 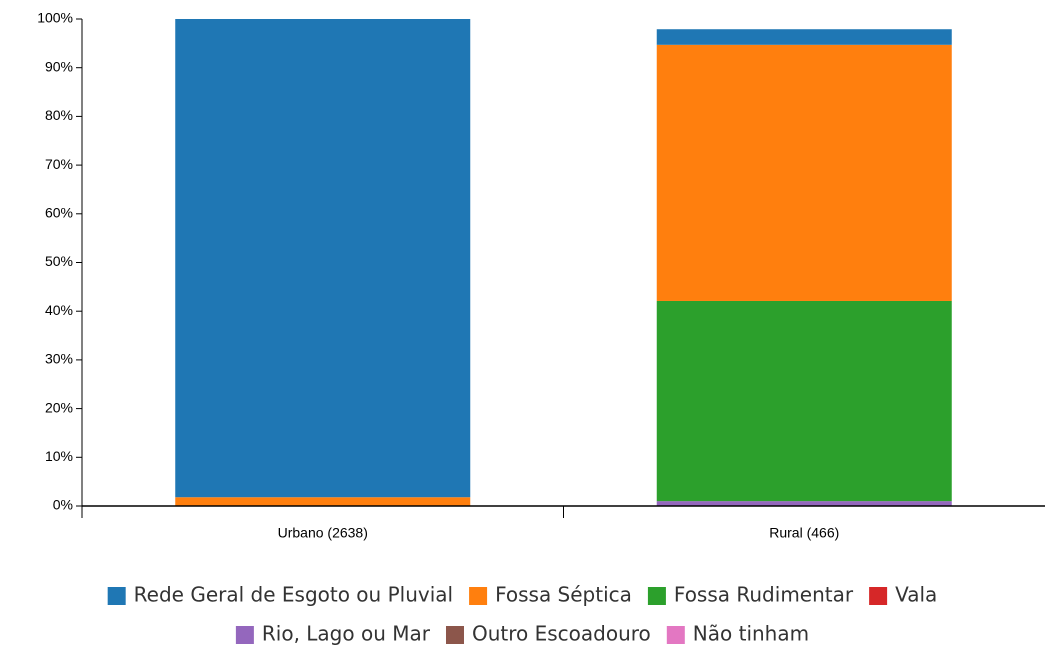 What do you see at coordinates (751, 634) in the screenshot?
I see `legend-label: Não tinham` at bounding box center [751, 634].